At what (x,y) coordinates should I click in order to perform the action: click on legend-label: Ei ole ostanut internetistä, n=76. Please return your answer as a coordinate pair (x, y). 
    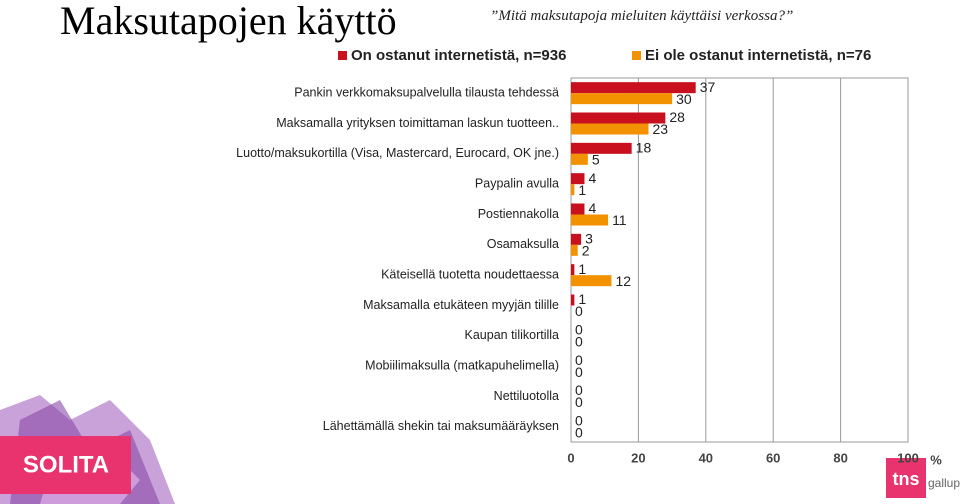
    Looking at the image, I should click on (758, 55).